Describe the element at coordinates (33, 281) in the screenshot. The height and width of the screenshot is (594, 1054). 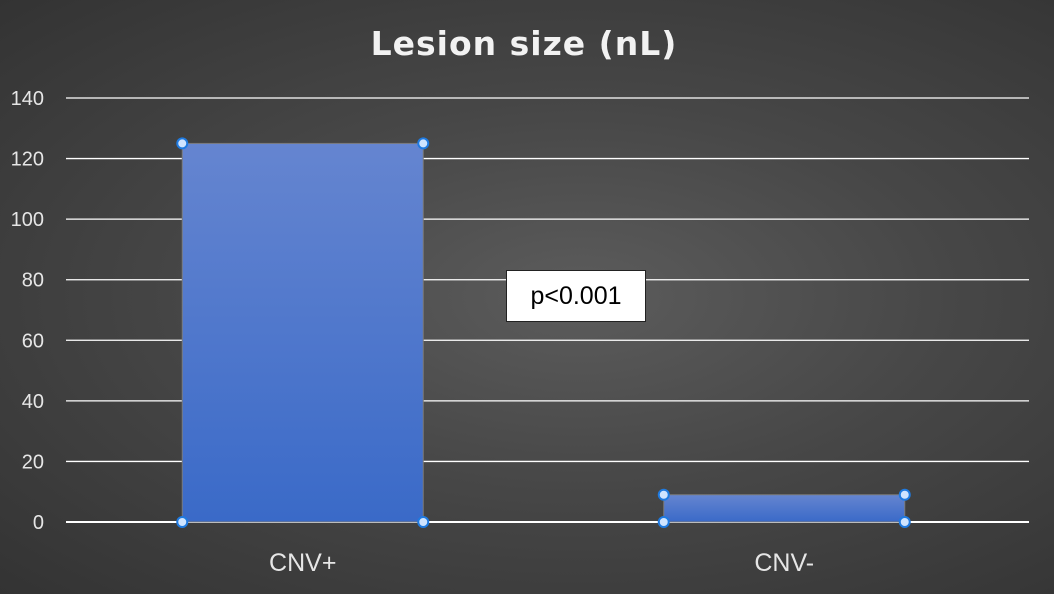
I see `y-tick-label: 80` at that location.